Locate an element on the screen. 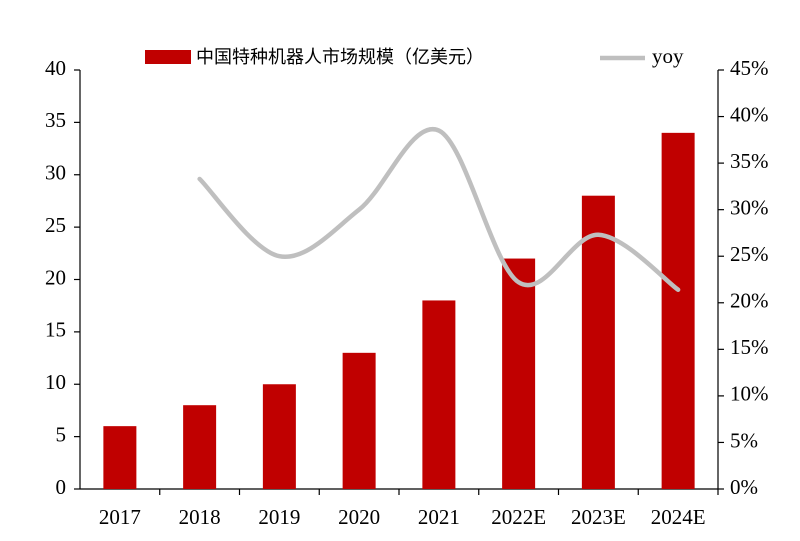 The height and width of the screenshot is (541, 800). y2-tick-label: 20% is located at coordinates (749, 301).